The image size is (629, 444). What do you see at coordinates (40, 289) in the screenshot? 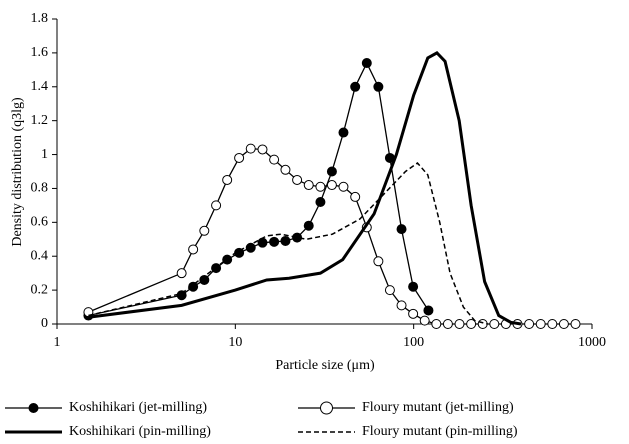
I see `y-tick-label: 0.2` at bounding box center [40, 289].